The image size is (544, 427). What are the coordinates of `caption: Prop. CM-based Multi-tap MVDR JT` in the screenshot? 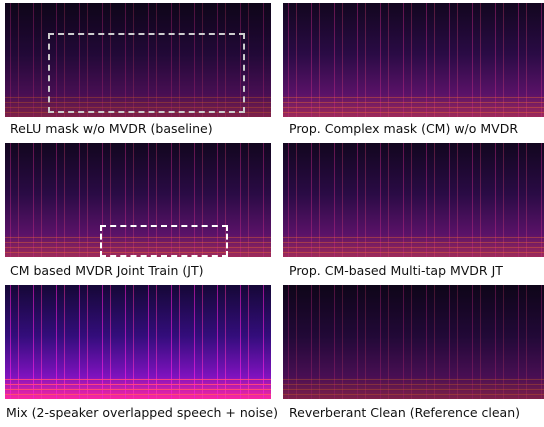 It's located at (396, 270).